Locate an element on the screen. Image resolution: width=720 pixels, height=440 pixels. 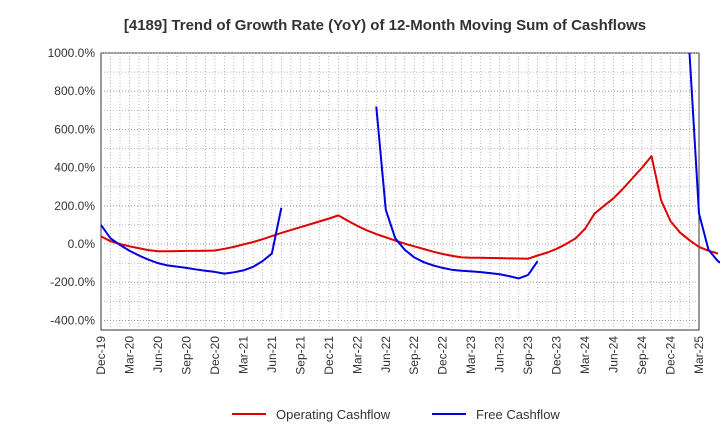
x-tick-label: Mar-23 is located at coordinates (471, 355).